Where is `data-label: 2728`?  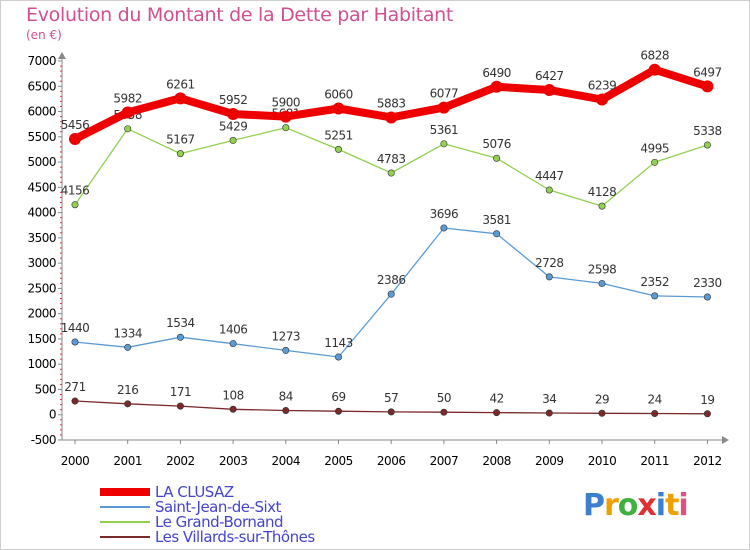
data-label: 2728 is located at coordinates (549, 263).